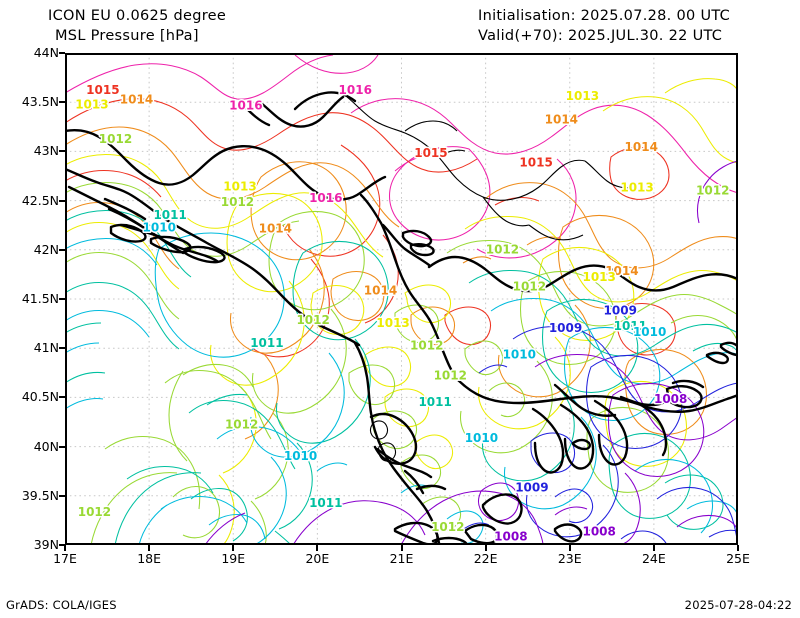 This screenshot has height=618, width=800. What do you see at coordinates (46, 544) in the screenshot?
I see `y-tick-label: 39N` at bounding box center [46, 544].